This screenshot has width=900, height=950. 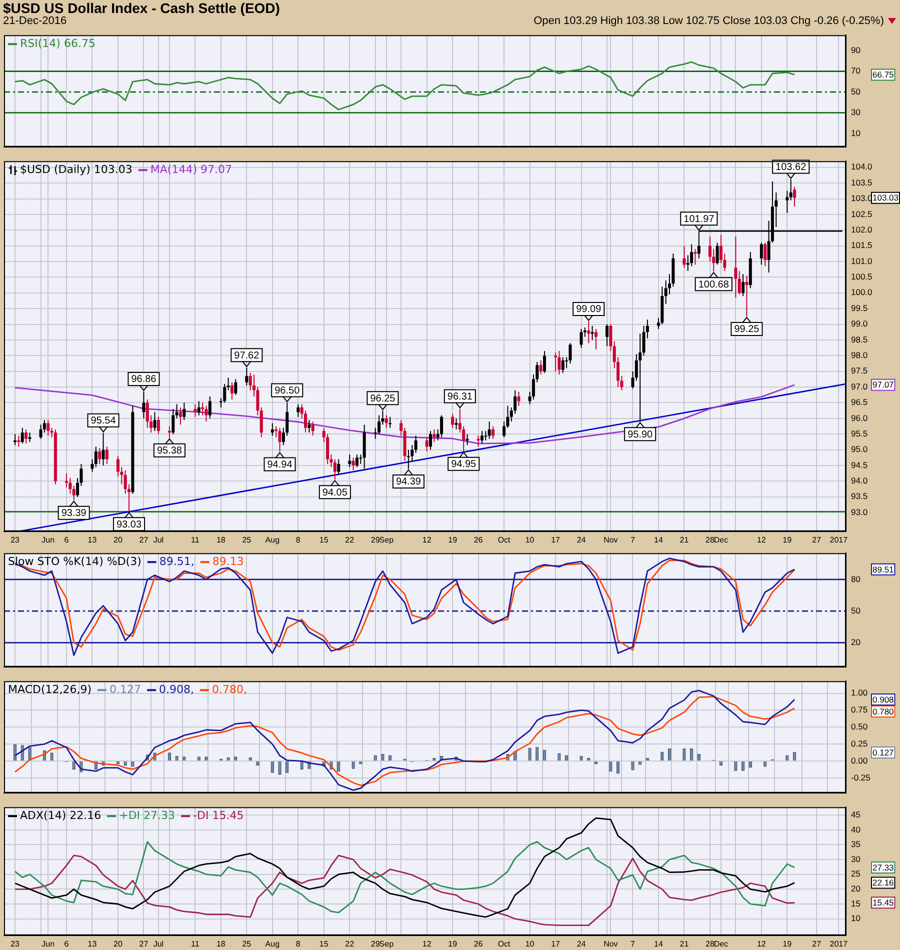 I want to click on x-tick-label: 14, so click(x=659, y=943).